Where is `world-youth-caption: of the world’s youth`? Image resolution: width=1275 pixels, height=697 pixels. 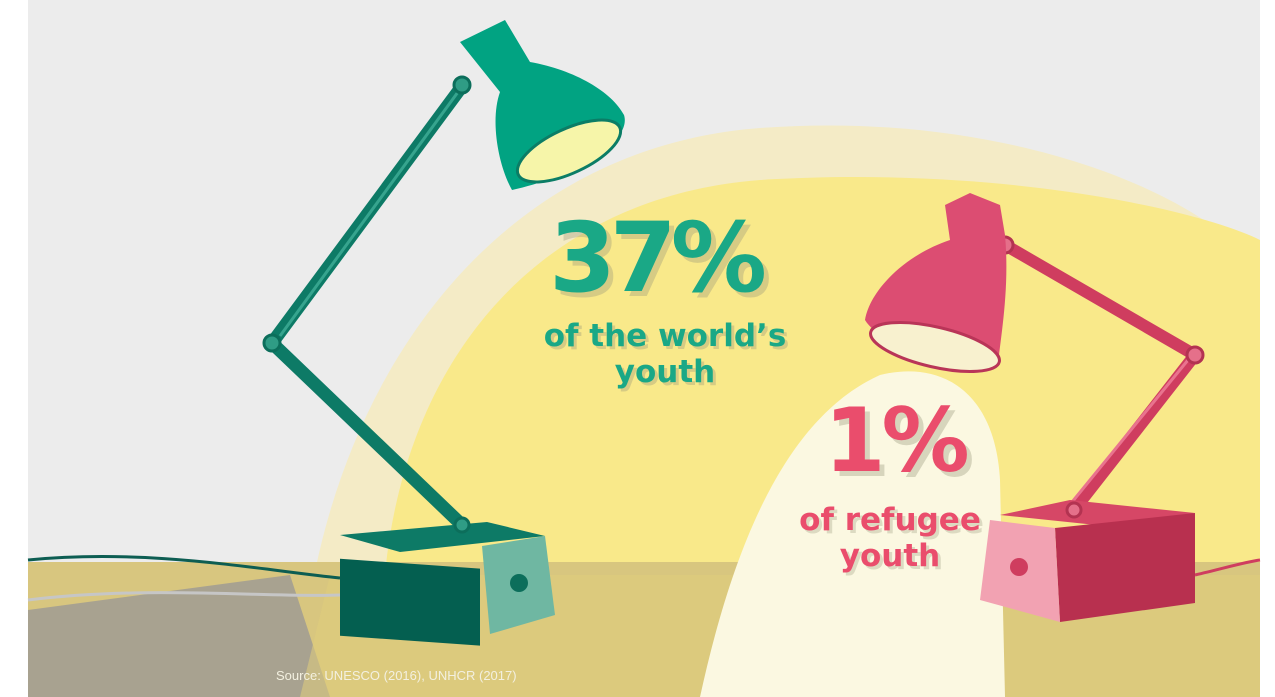 world-youth-caption: of the world’s youth is located at coordinates (665, 354).